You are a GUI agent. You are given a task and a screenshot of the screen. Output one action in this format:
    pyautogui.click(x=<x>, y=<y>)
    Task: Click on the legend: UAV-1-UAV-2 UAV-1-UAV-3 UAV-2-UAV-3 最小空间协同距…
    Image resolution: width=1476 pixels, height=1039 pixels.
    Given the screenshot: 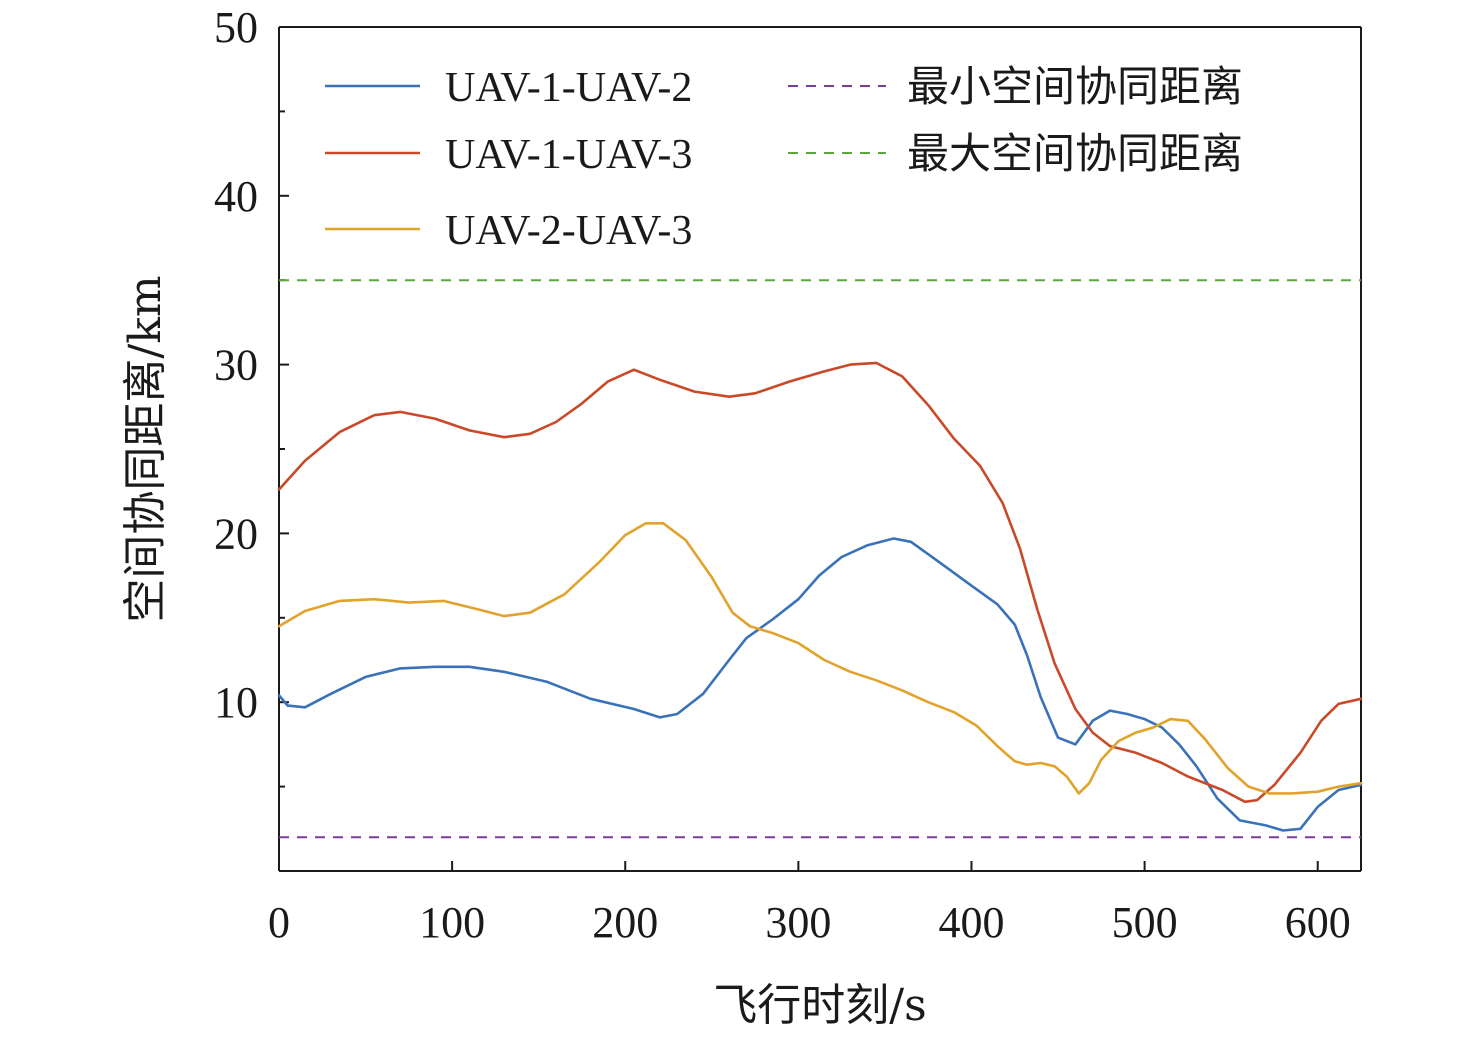 What is the action you would take?
    pyautogui.click(x=784, y=159)
    